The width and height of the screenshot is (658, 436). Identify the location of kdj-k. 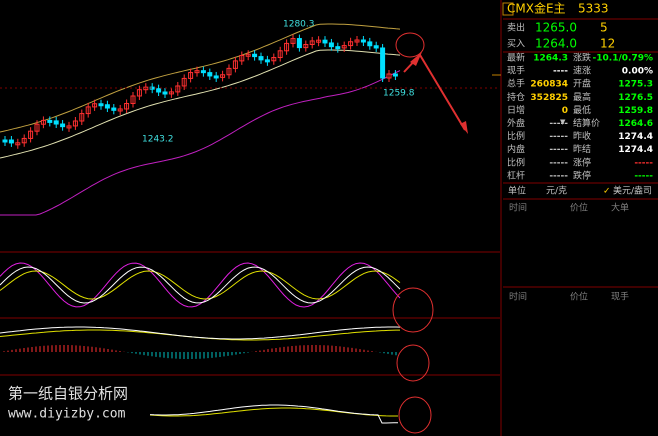
(200, 285).